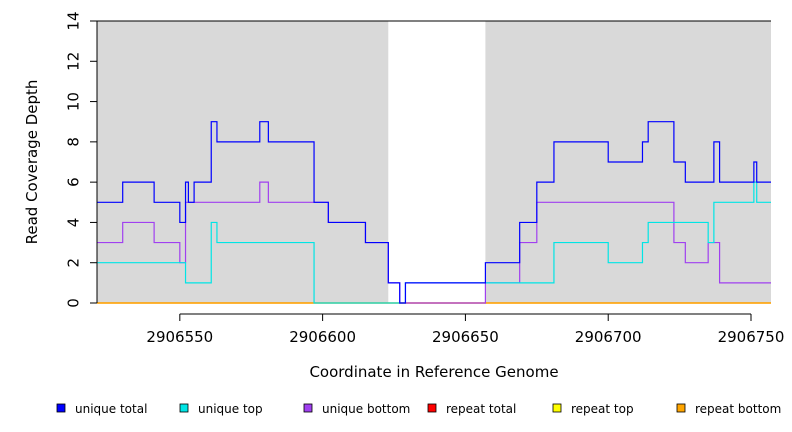  What do you see at coordinates (74, 61) in the screenshot?
I see `y-tick-label-12: 12` at bounding box center [74, 61].